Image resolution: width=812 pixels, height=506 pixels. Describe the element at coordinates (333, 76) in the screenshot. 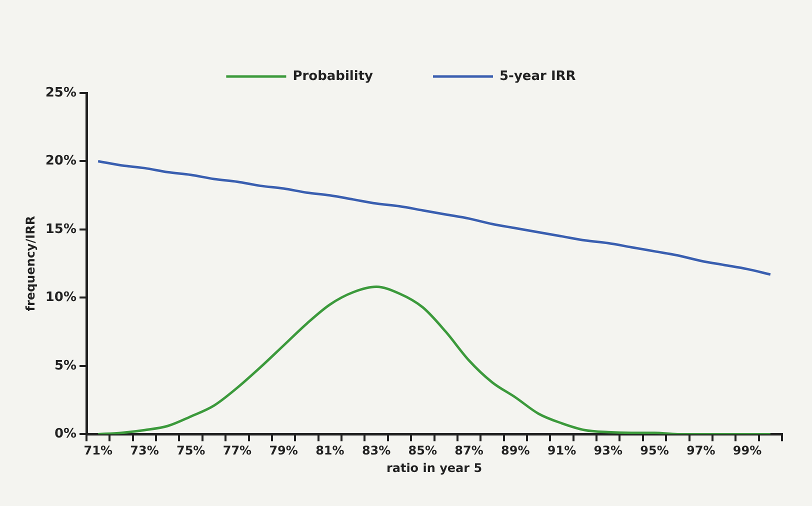

I see `legend-label: Probability` at that location.